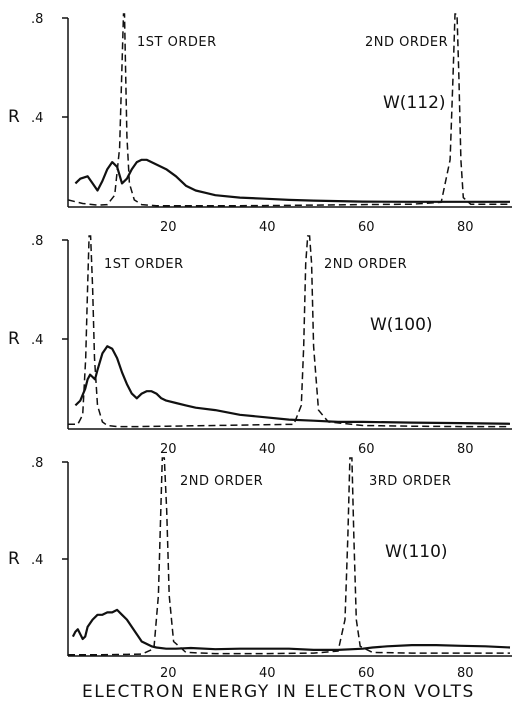  Describe the element at coordinates (410, 481) in the screenshot. I see `annotation-3rd-order: 3RD ORDER` at that location.